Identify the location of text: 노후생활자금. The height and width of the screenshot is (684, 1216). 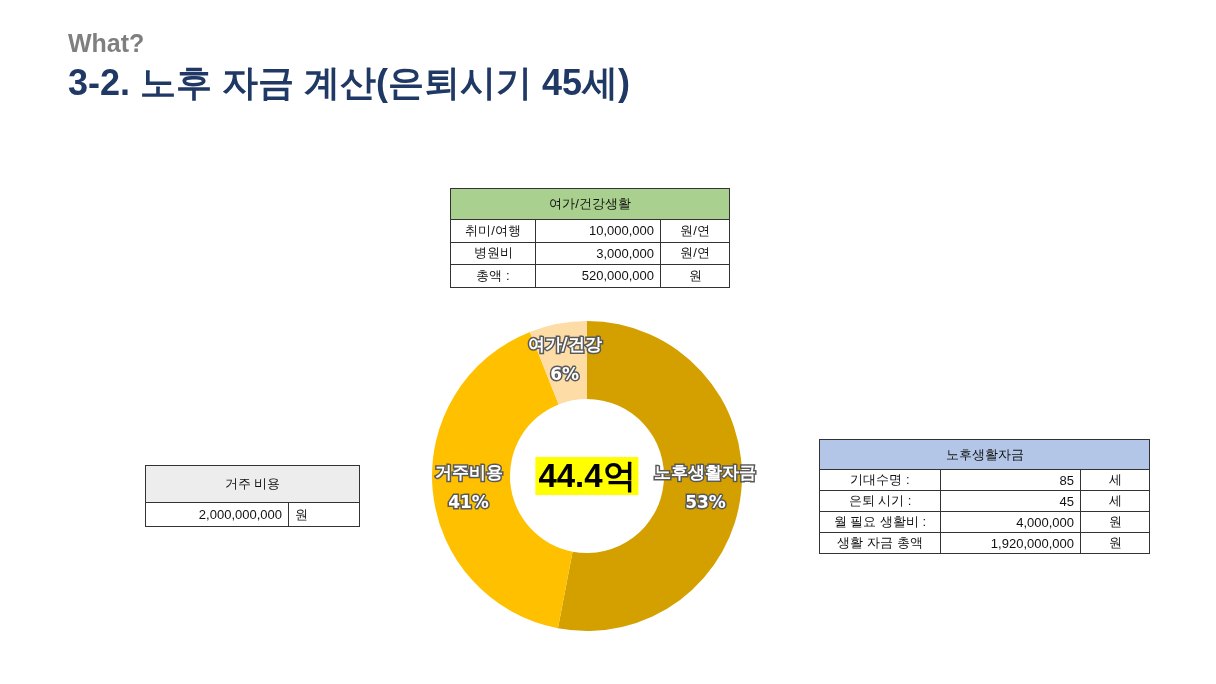
(984, 454).